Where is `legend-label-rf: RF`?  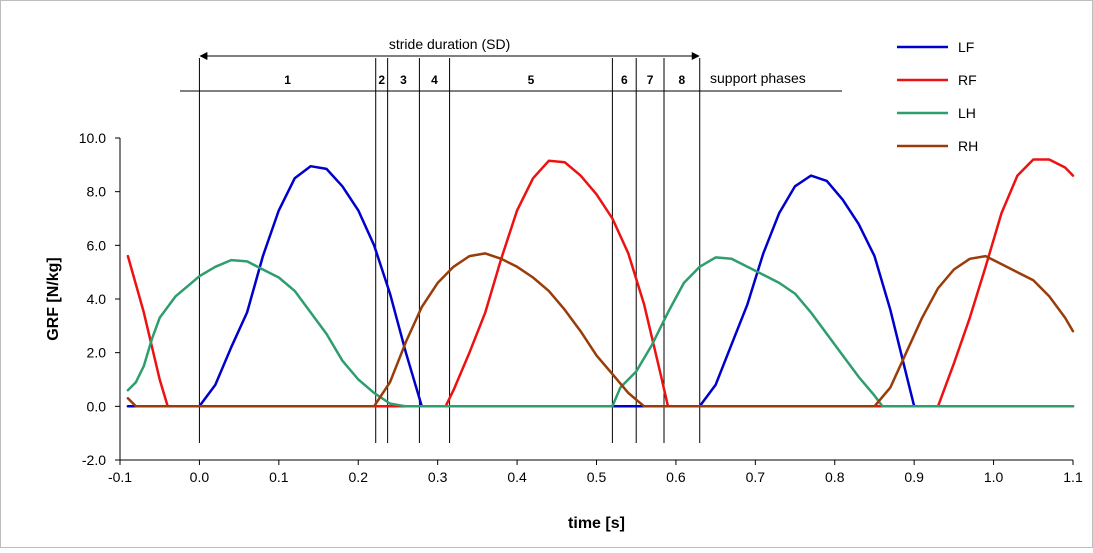
legend-label-rf: RF is located at coordinates (967, 80).